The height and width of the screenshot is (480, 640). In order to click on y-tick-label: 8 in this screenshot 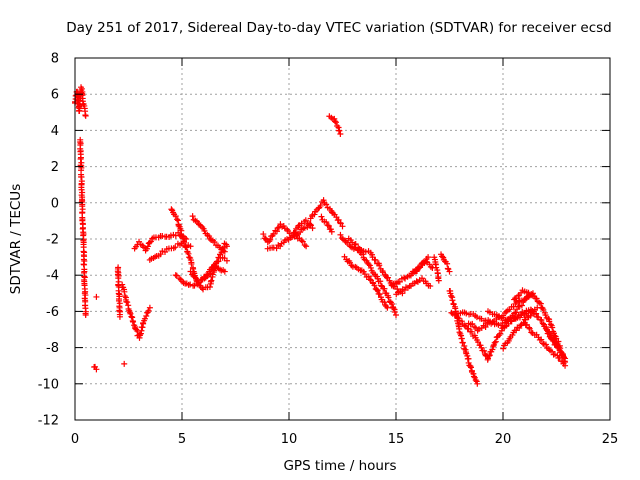, I will do `click(55, 59)`.